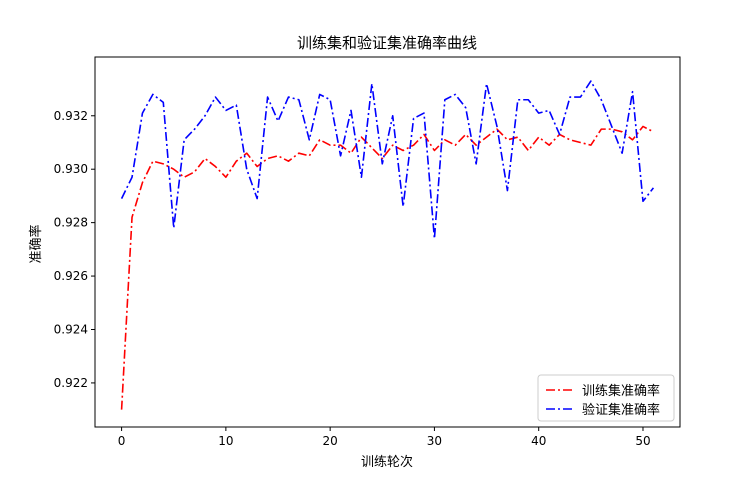  I want to click on y-axis-label: 准确率, so click(36, 243).